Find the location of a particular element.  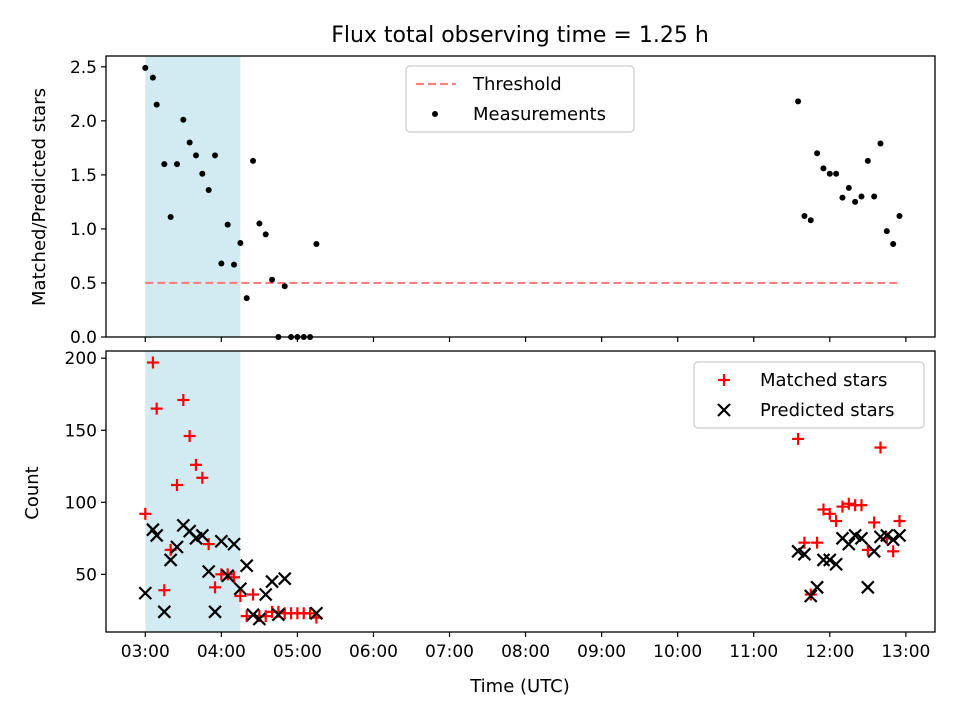

top-y-tick-label: 0.5 is located at coordinates (83, 284).